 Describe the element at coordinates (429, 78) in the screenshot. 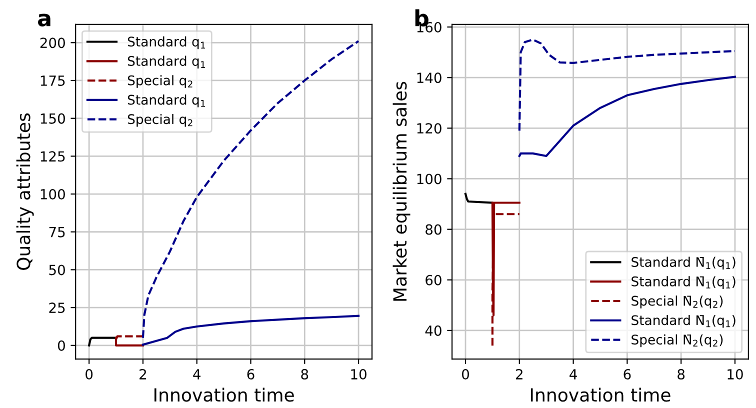

I see `y-tick-label: 140` at that location.